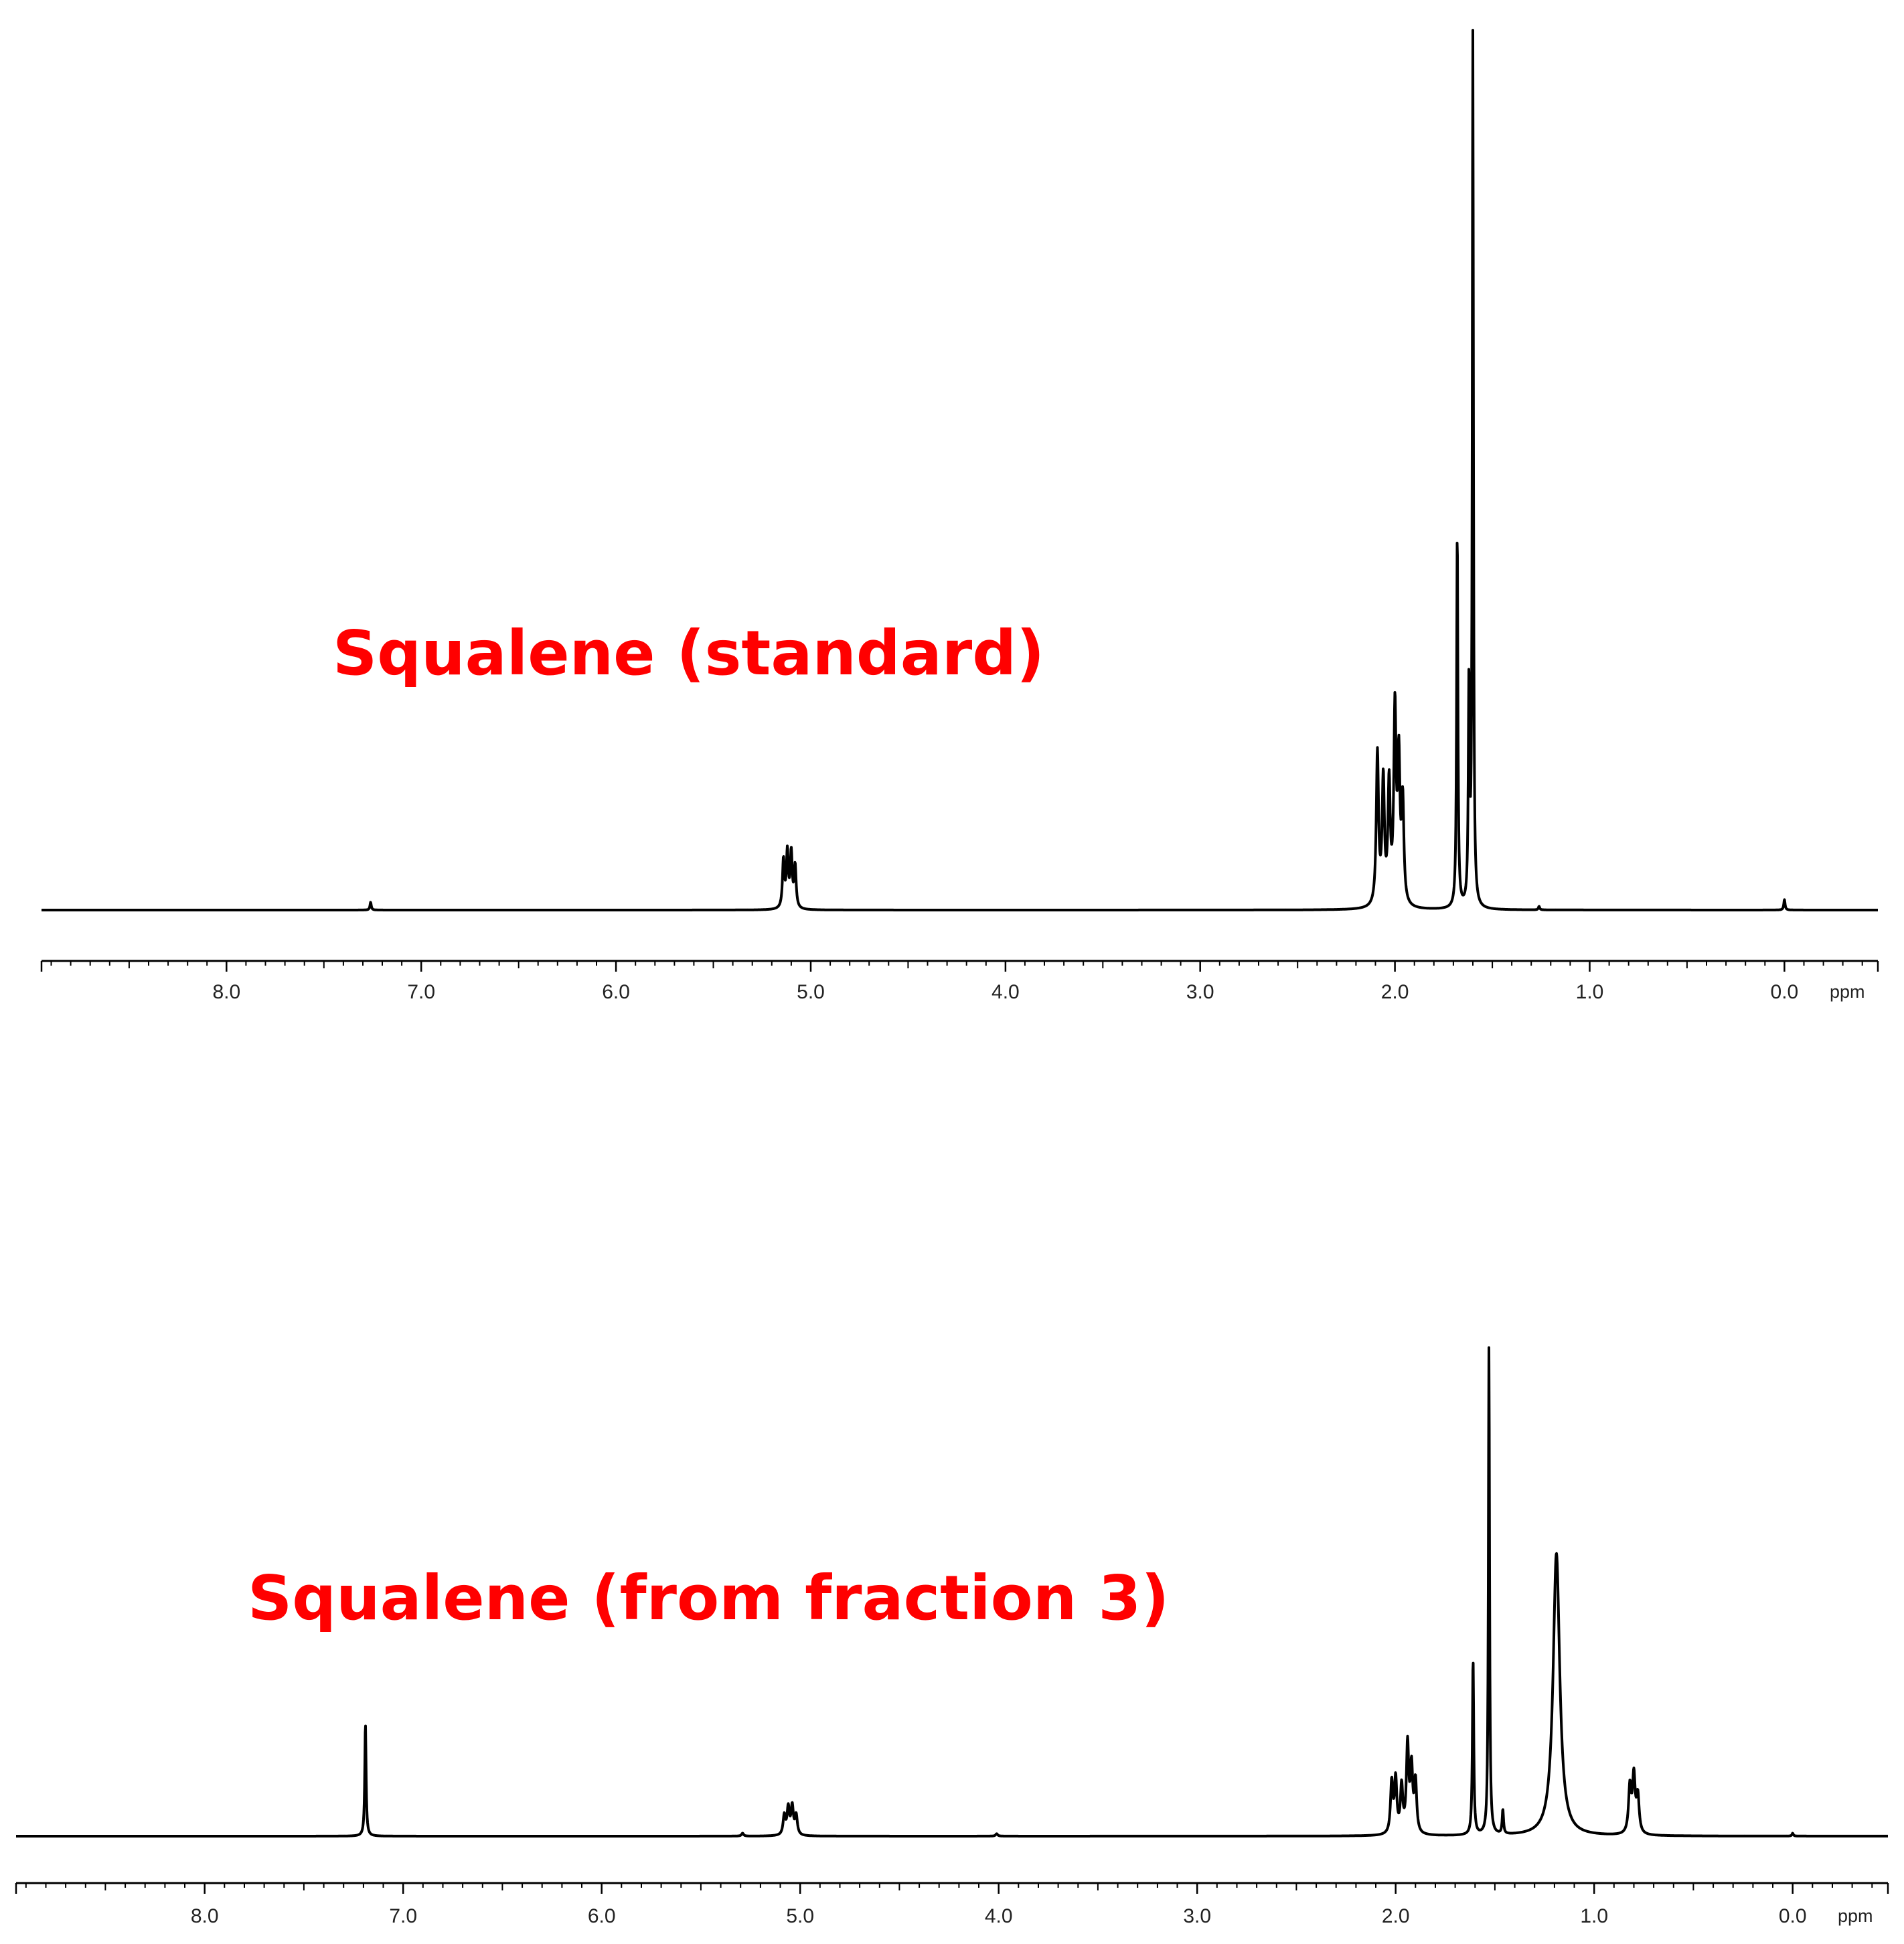 This screenshot has height=1944, width=1904. What do you see at coordinates (708, 1598) in the screenshot?
I see `spectrum-label-fraction-3: Squalene (from fraction 3)` at bounding box center [708, 1598].